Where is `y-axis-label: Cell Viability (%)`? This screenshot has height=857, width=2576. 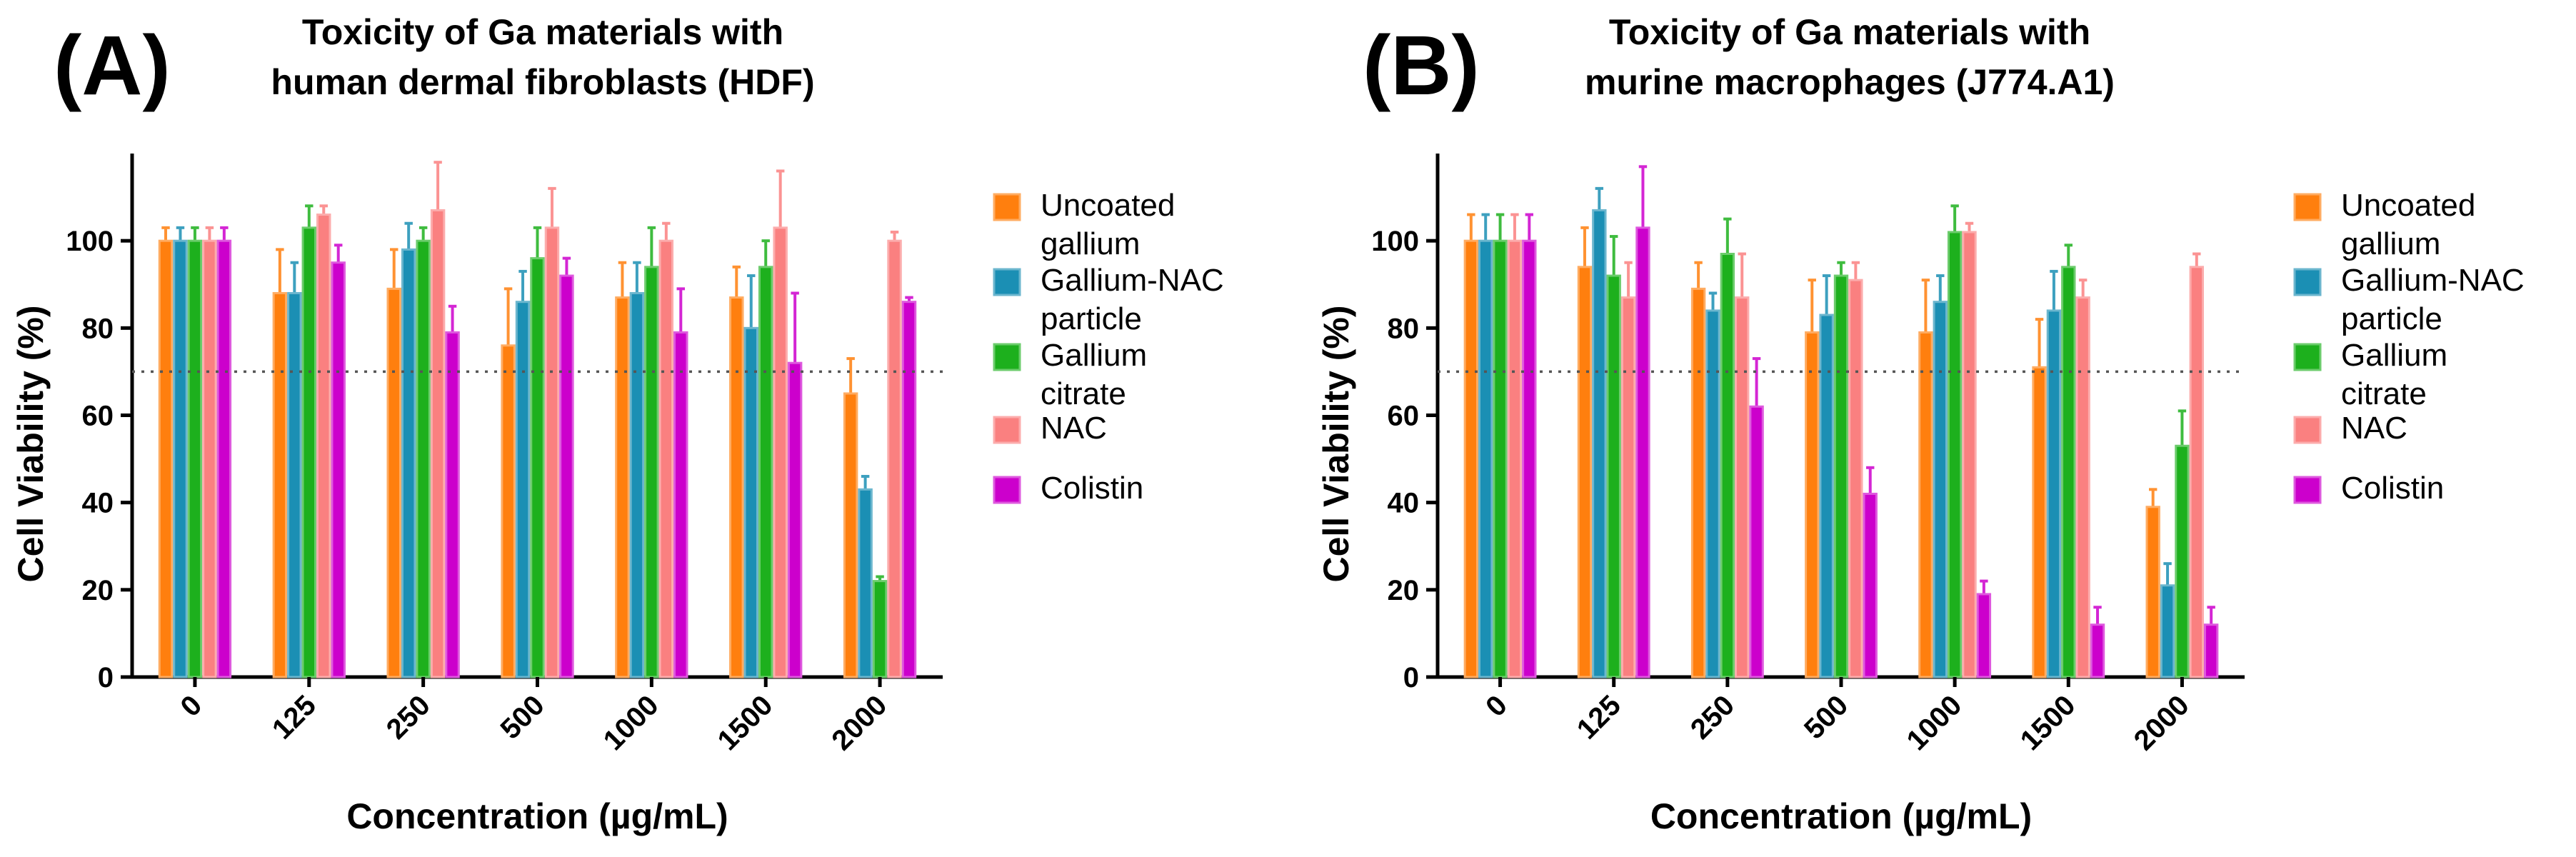
y-axis-label: Cell Viability (%) is located at coordinates (1336, 443).